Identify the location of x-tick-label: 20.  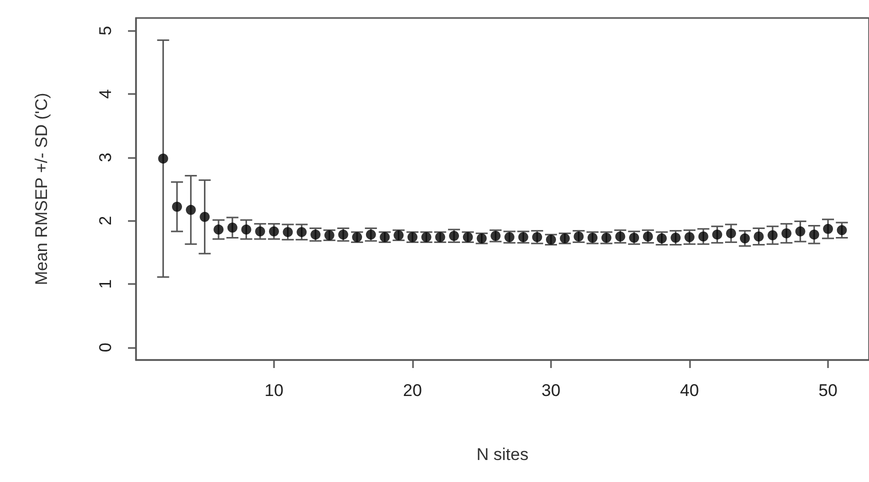
(412, 390).